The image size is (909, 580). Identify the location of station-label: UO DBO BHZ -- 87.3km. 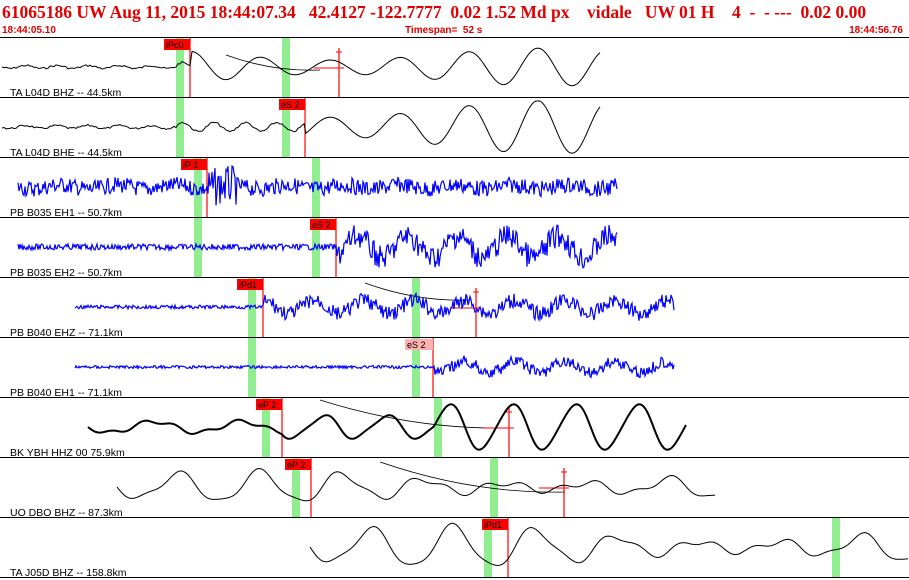
(66, 513).